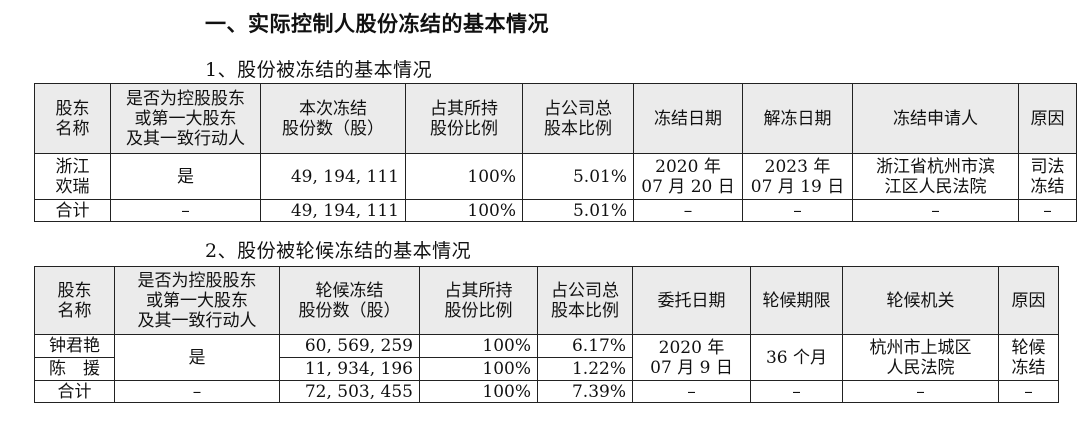  I want to click on total-row: 合计 – 72, 503, 455 100% 7.39% – – – –, so click(546, 391).